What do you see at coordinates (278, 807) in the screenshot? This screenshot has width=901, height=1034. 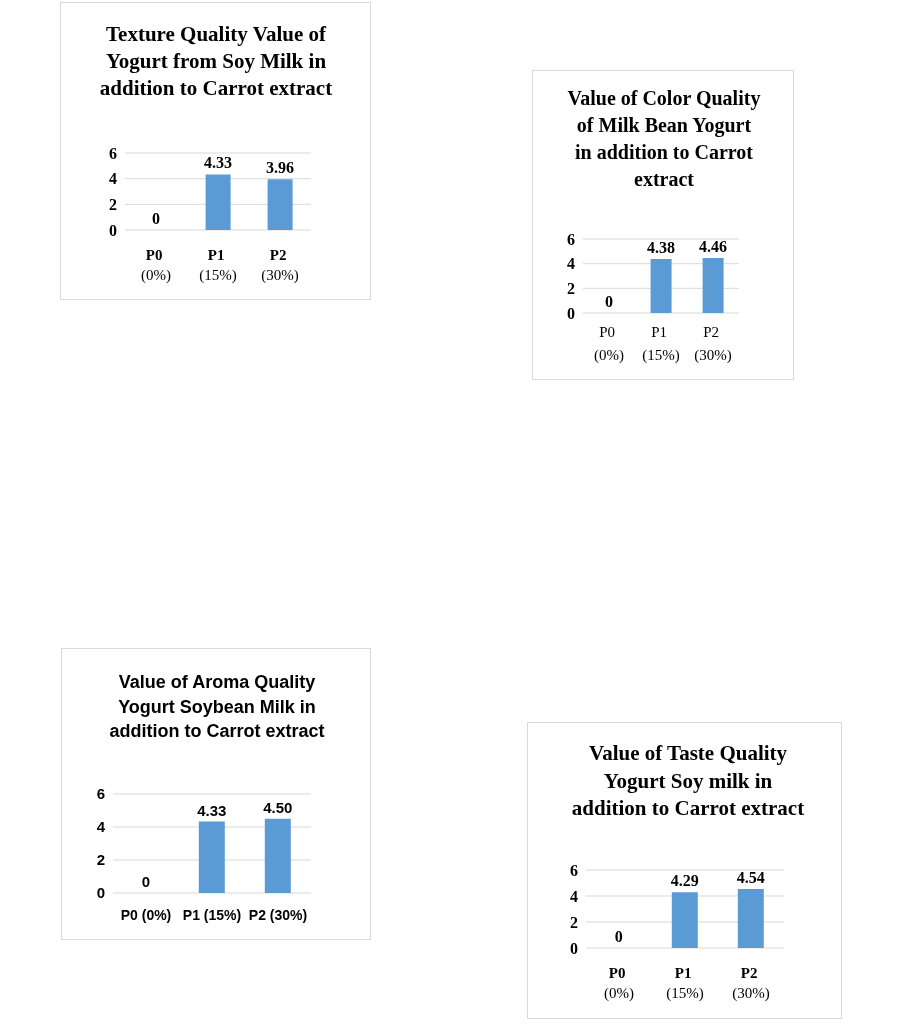 I see `data-label: 4.50` at bounding box center [278, 807].